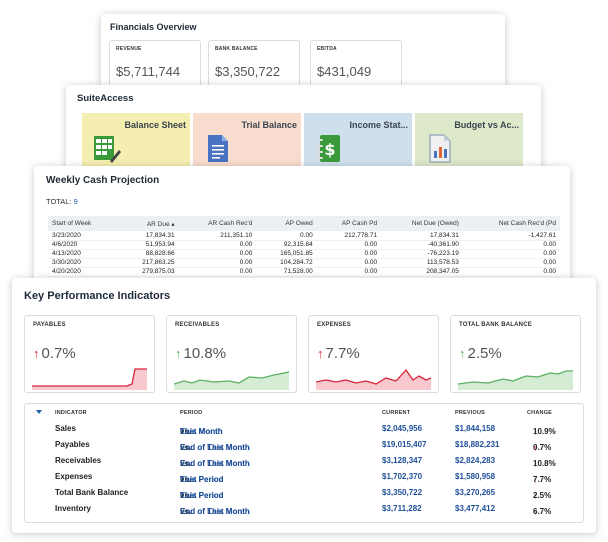  Describe the element at coordinates (136, 143) in the screenshot. I see `tile-balance-sheet: Balance Sheet` at that location.